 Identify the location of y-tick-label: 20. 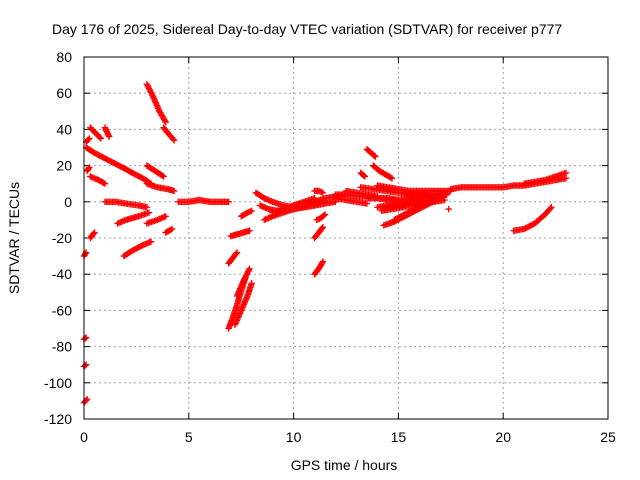
(64, 166).